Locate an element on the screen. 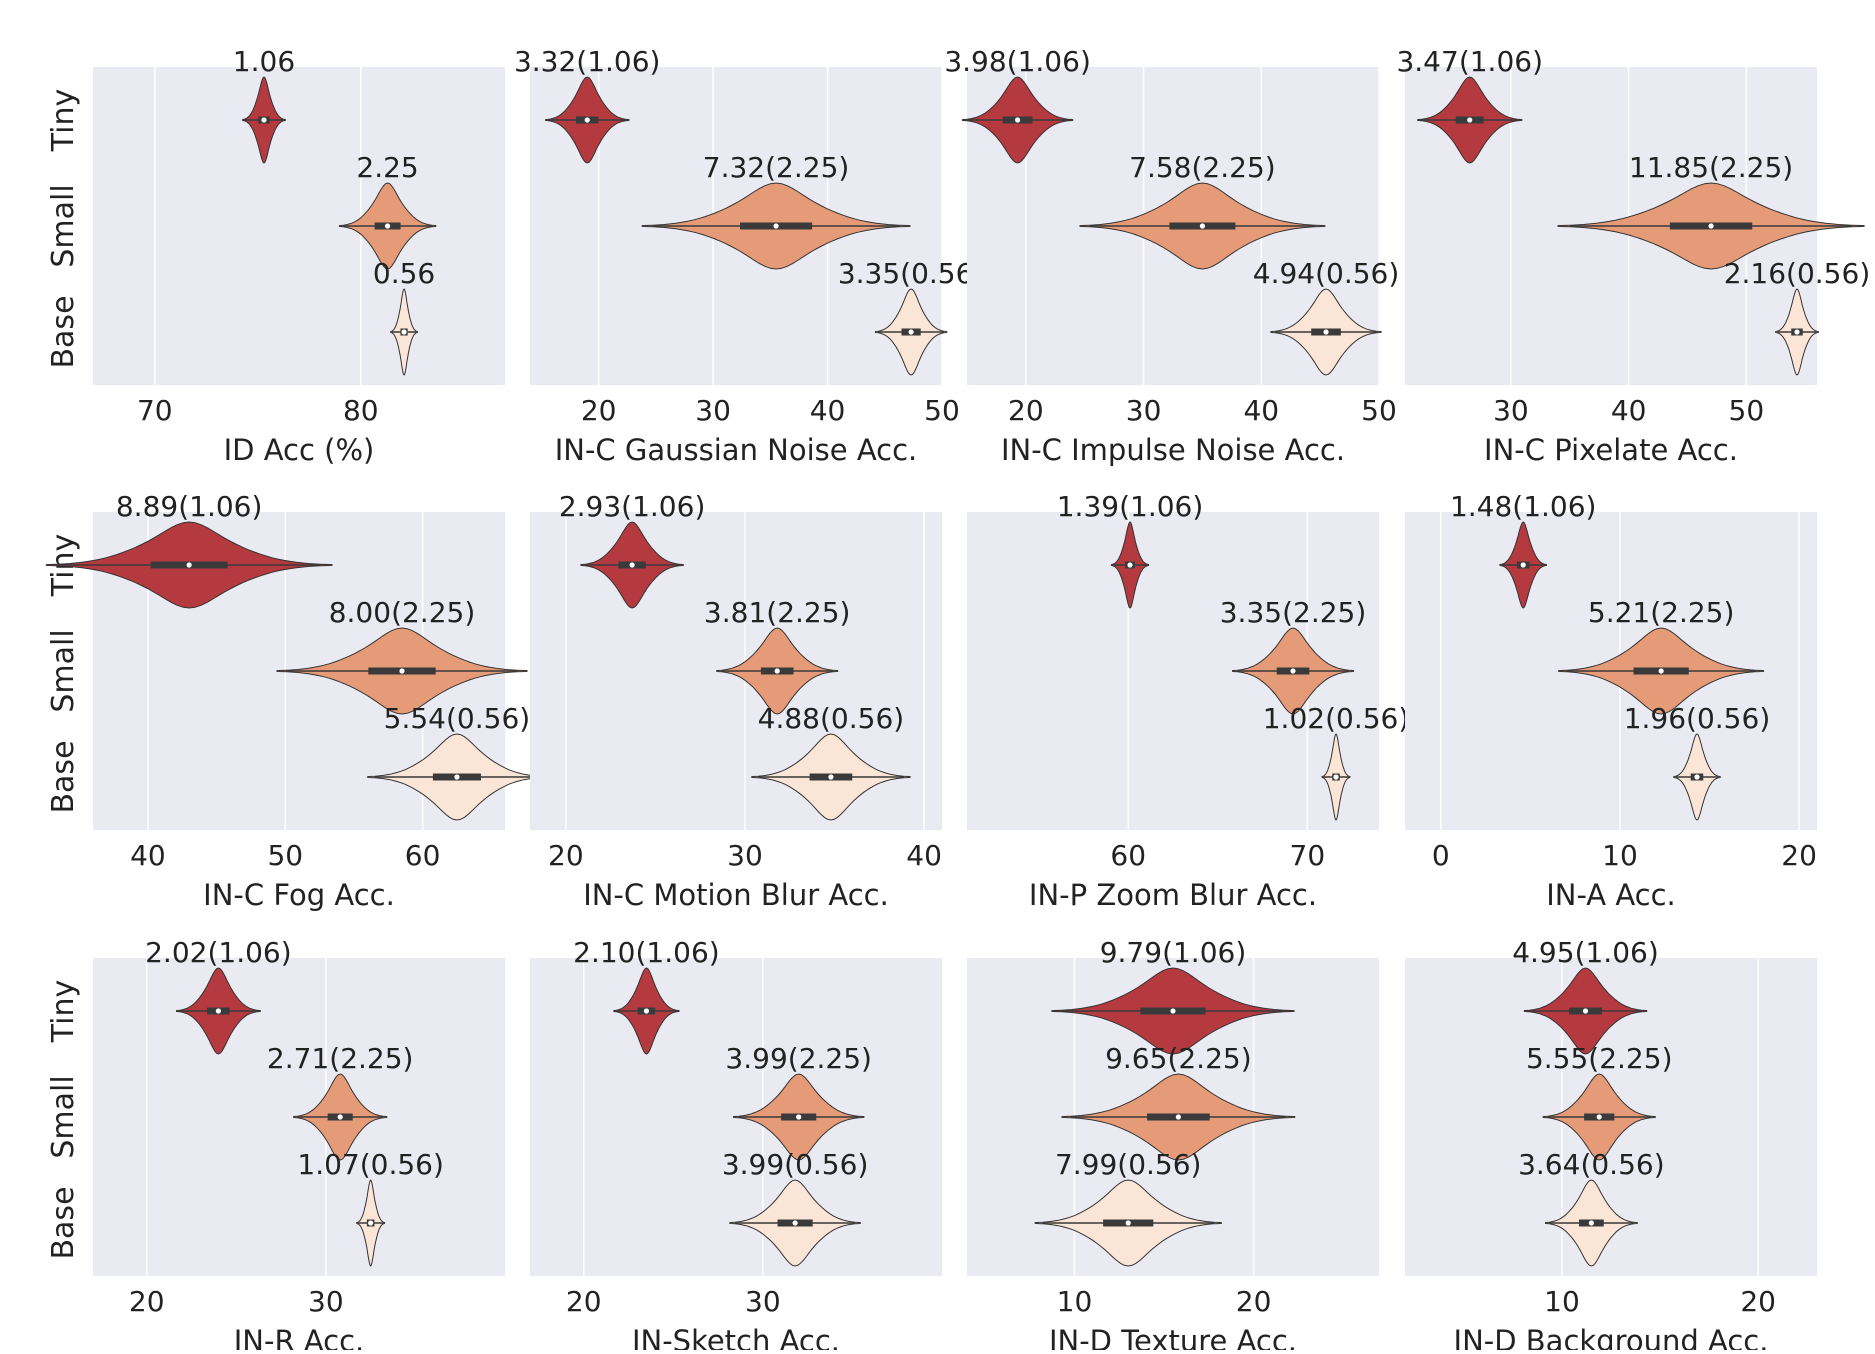 The height and width of the screenshot is (1354, 1875). data-label-small: 3.81(2.25) is located at coordinates (777, 612).